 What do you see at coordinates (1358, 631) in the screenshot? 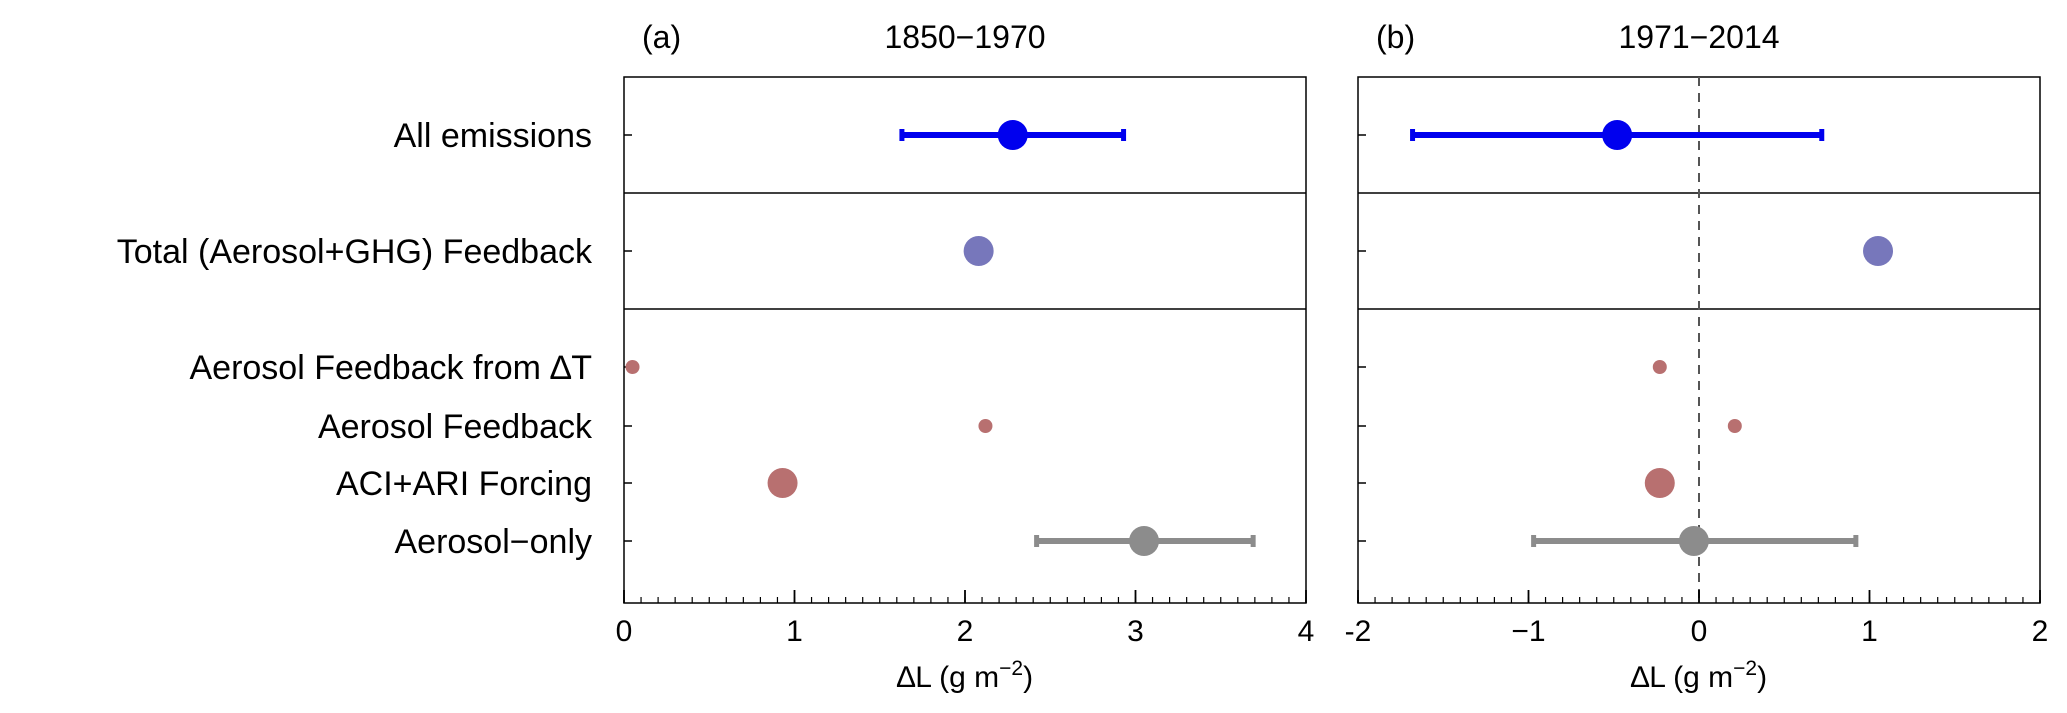
I see `x-tick-label: -2` at bounding box center [1358, 631].